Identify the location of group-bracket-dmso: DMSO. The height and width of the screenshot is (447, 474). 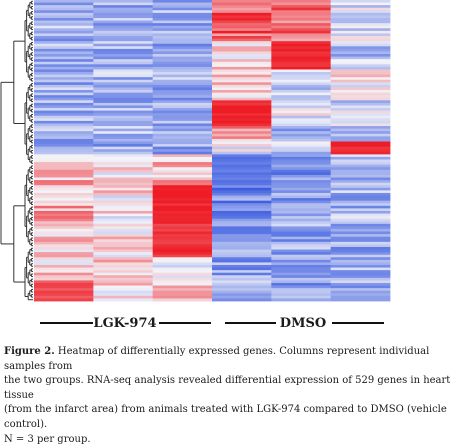
(304, 323).